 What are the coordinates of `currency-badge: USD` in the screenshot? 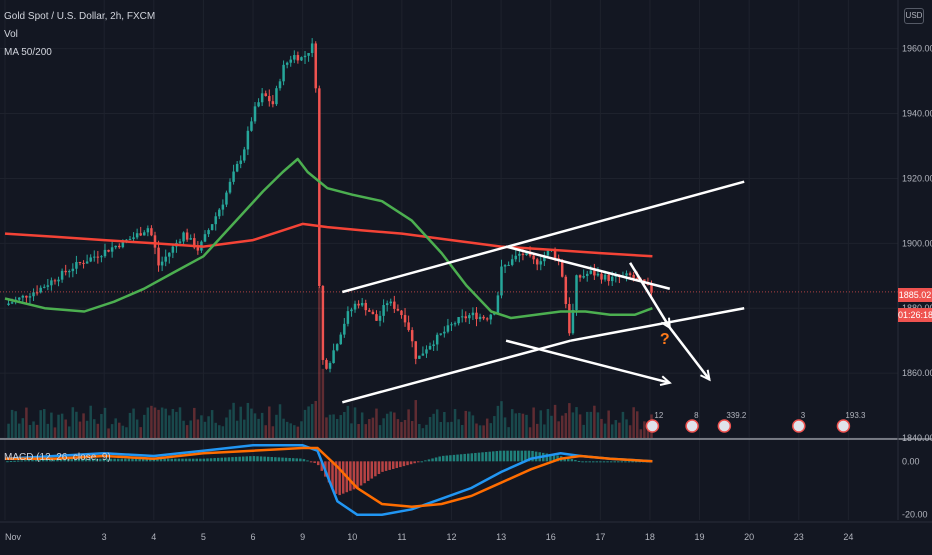 It's located at (914, 16).